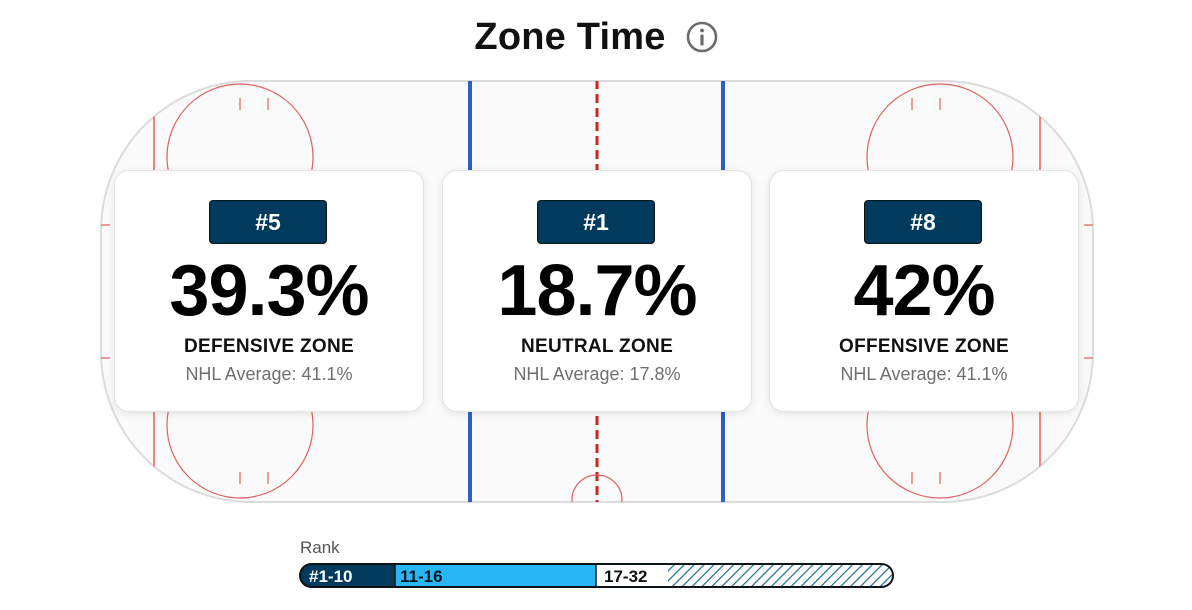 This screenshot has height=610, width=1192. I want to click on zone-percent: 42%, so click(924, 291).